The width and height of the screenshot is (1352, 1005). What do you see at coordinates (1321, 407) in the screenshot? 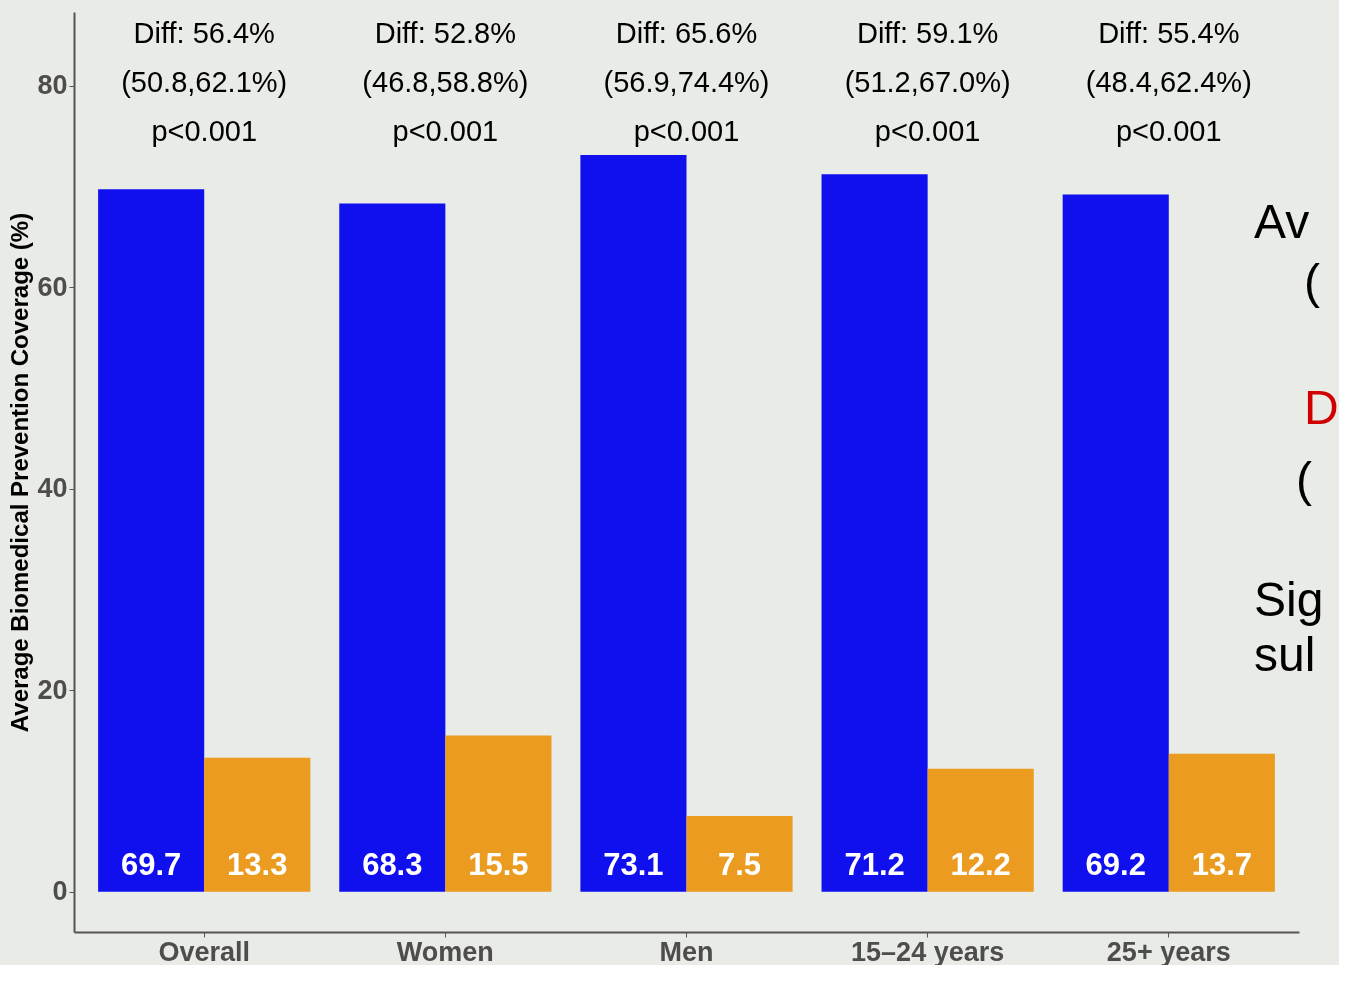
I see `text: D` at bounding box center [1321, 407].